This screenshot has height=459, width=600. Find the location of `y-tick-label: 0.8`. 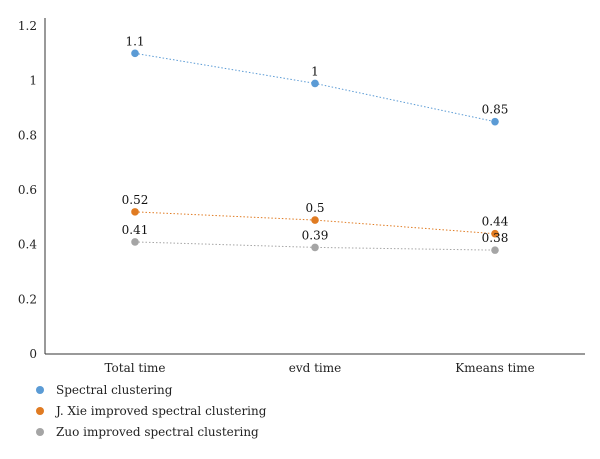

y-tick-label: 0.8 is located at coordinates (27, 135).